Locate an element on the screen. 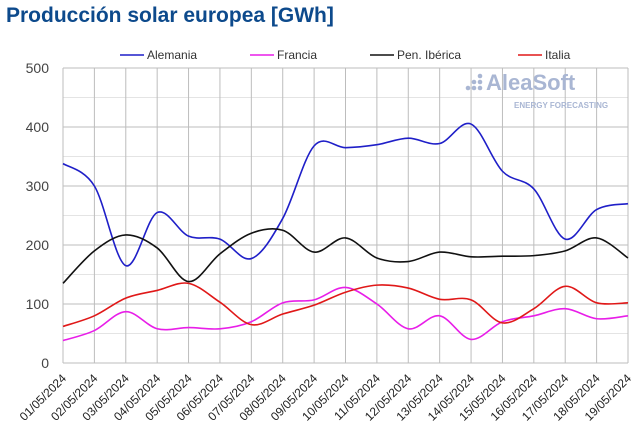 The image size is (640, 446). watermark-tagline: ENERGY FORECASTING is located at coordinates (561, 105).